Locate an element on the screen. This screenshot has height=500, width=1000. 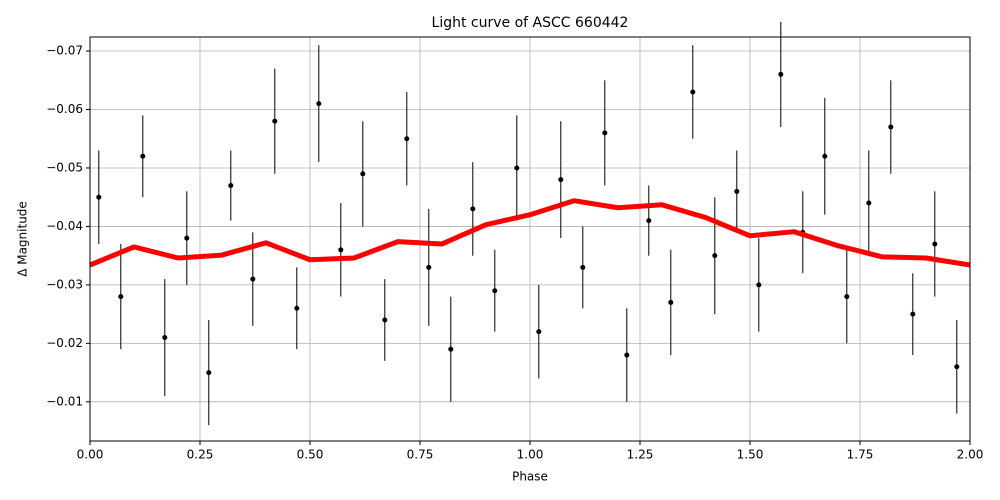
x-tick-label: 1.00 is located at coordinates (530, 455).